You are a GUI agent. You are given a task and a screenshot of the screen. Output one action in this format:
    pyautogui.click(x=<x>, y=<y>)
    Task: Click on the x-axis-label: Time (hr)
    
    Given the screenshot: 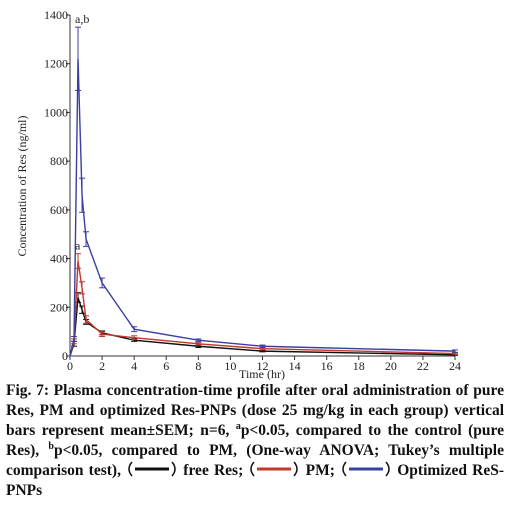 What is the action you would take?
    pyautogui.click(x=262, y=373)
    